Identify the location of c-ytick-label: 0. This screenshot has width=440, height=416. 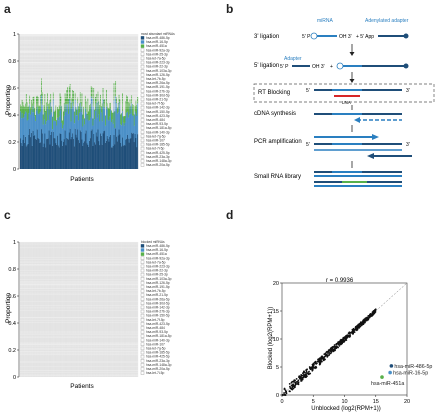
(14, 378).